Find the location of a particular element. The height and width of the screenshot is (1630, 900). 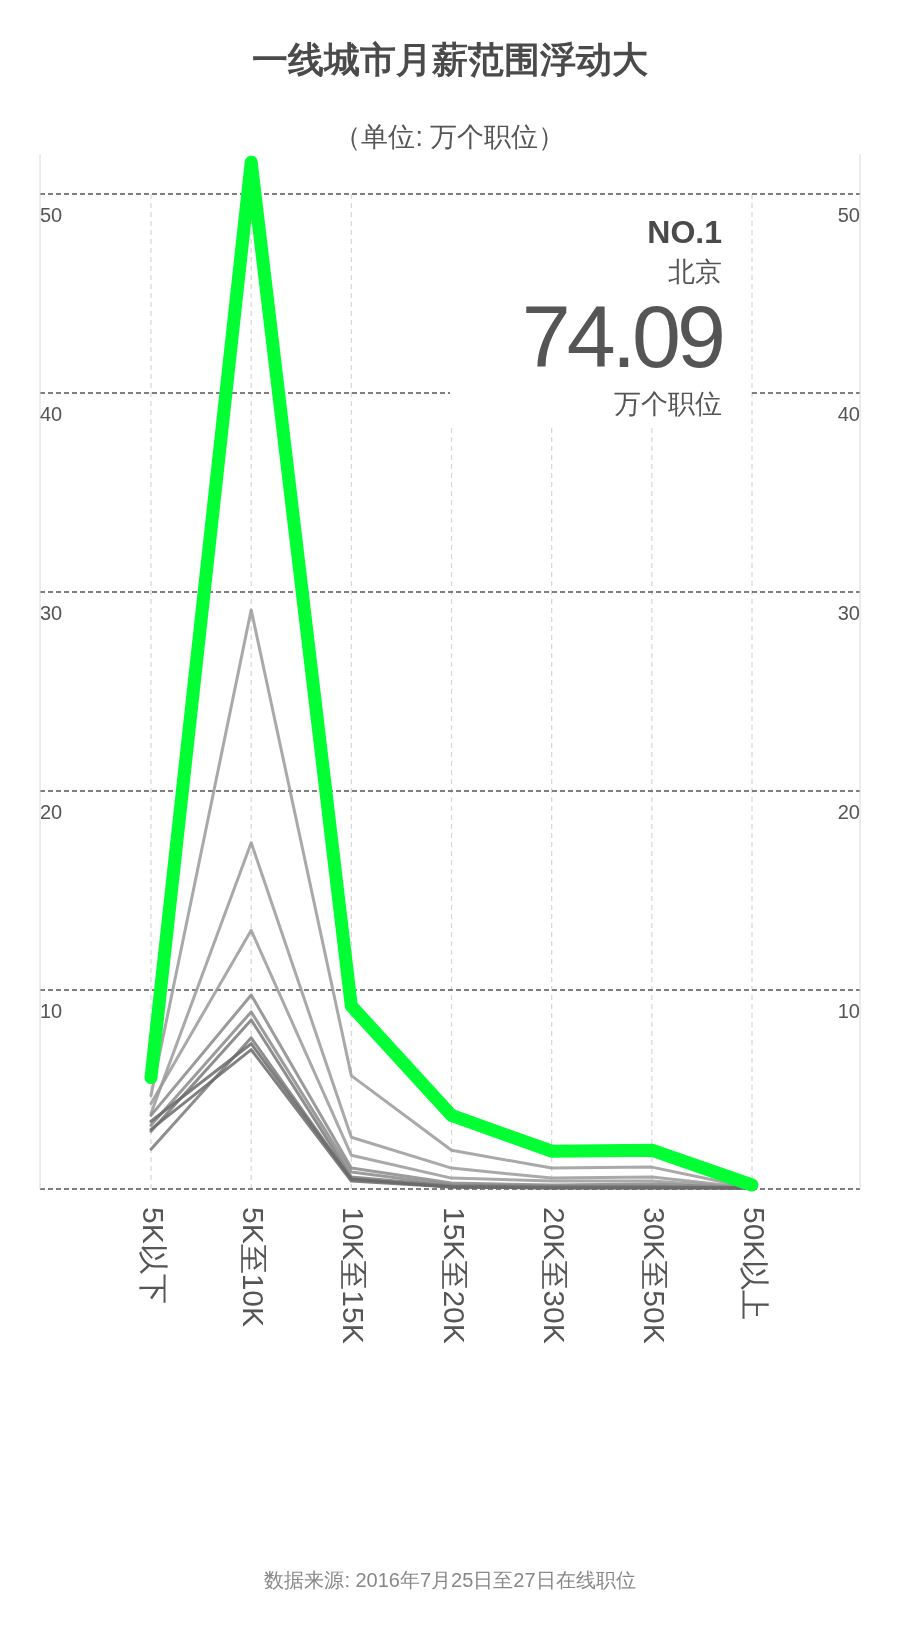

annotation: 北京 is located at coordinates (695, 272).